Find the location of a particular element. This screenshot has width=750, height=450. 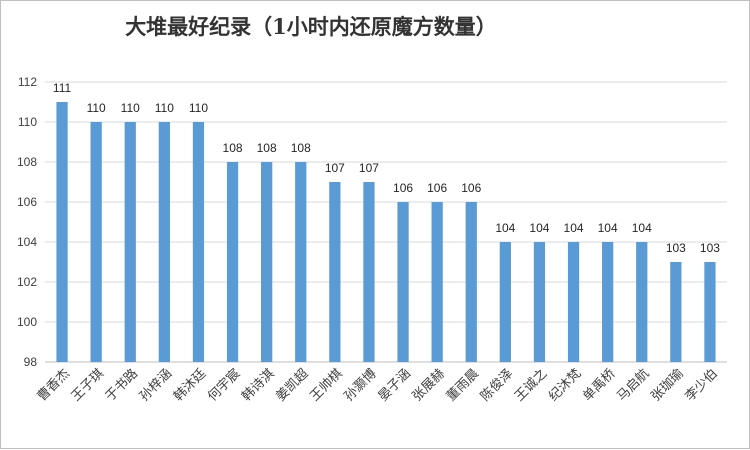

x-tick-label: 姜凯超 is located at coordinates (292, 385).